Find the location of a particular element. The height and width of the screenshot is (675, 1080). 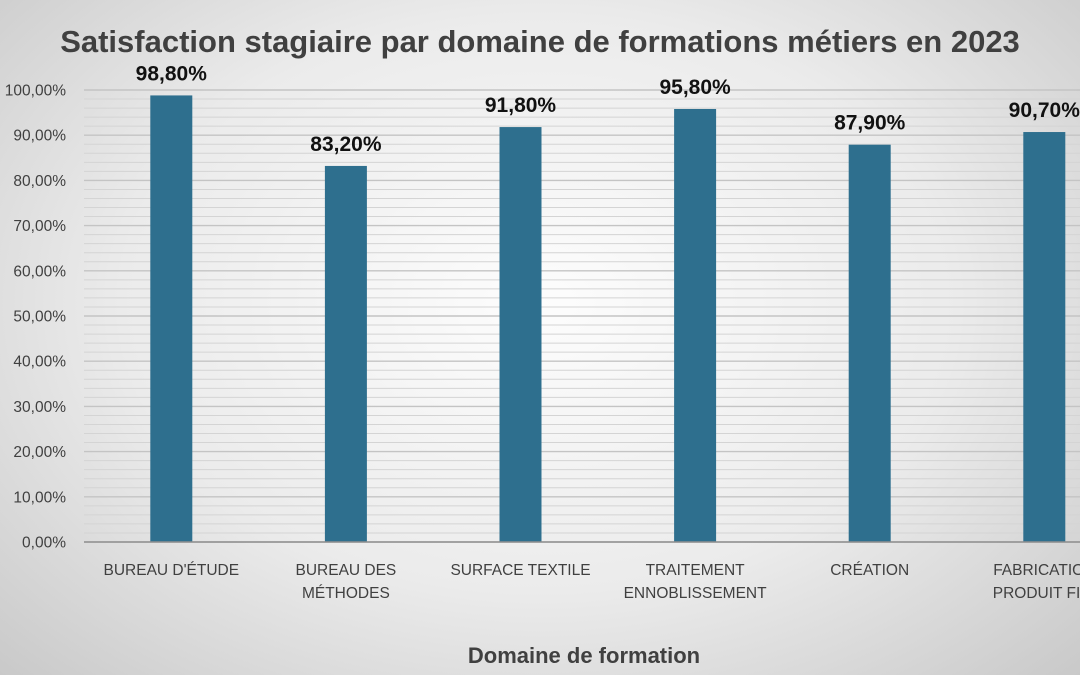

x-axis-title: Domaine de formation is located at coordinates (584, 655).